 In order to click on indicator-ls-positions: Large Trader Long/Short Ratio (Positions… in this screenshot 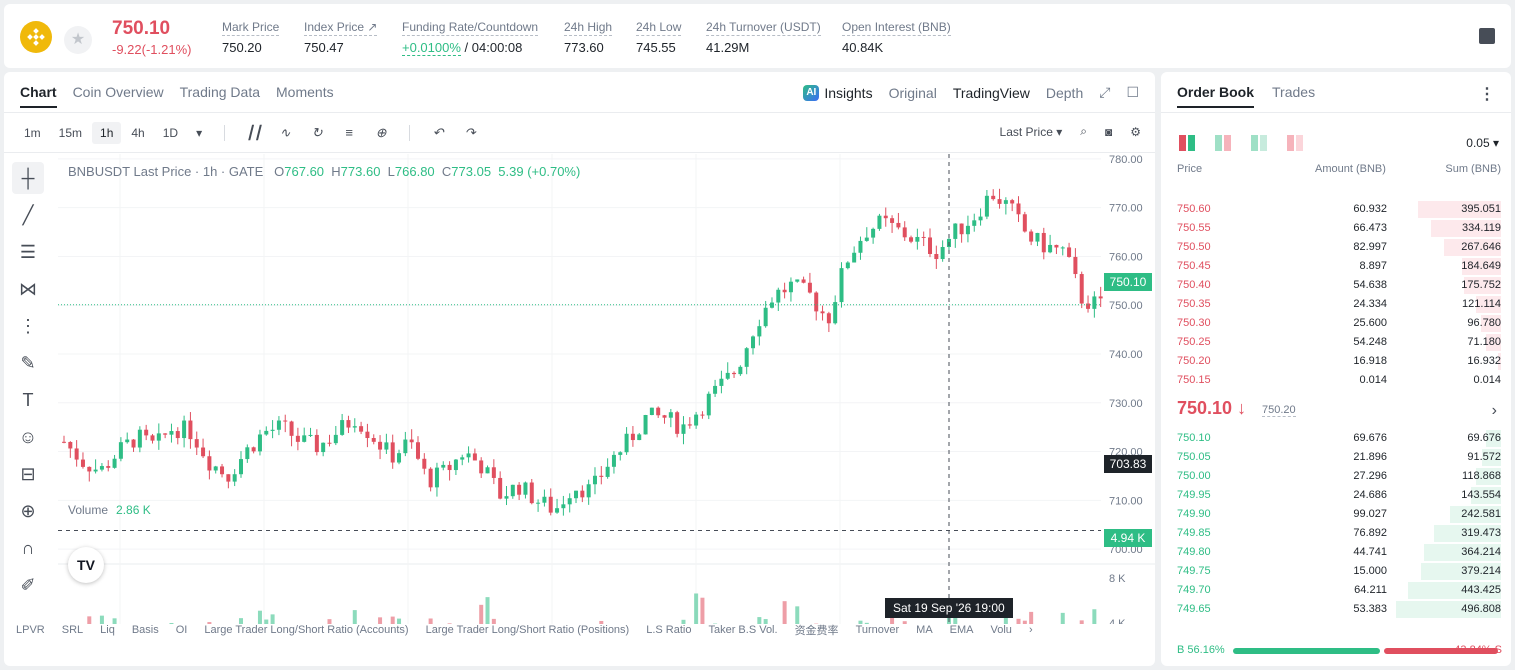, I will do `click(527, 630)`.